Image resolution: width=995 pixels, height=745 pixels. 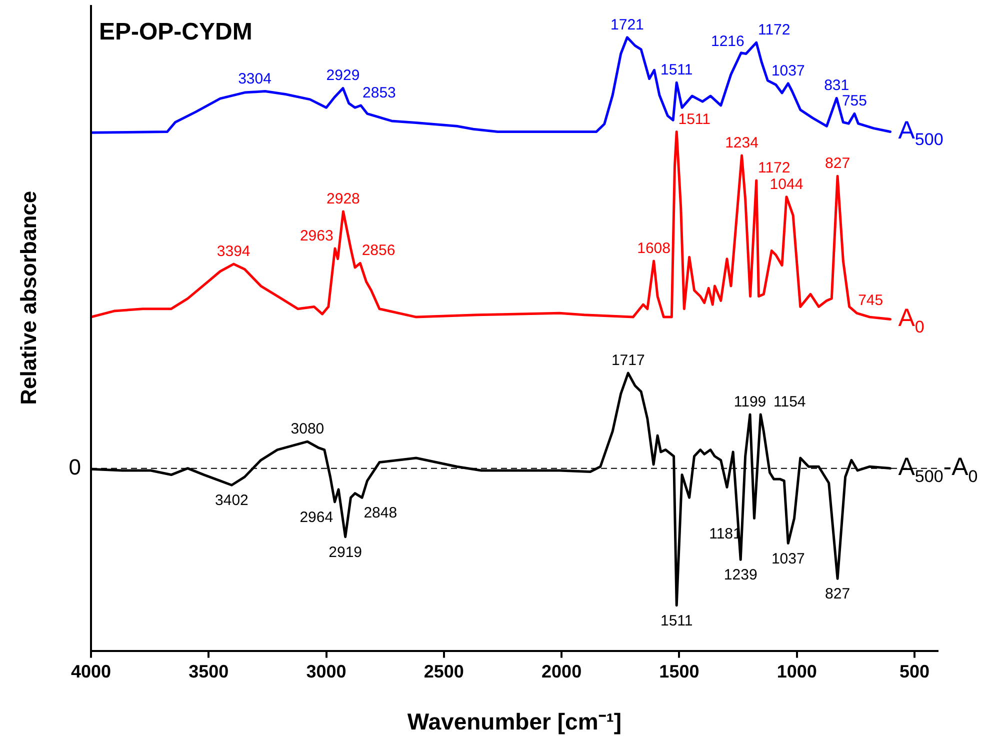 I want to click on ref-line-label: 0, so click(x=74, y=467).